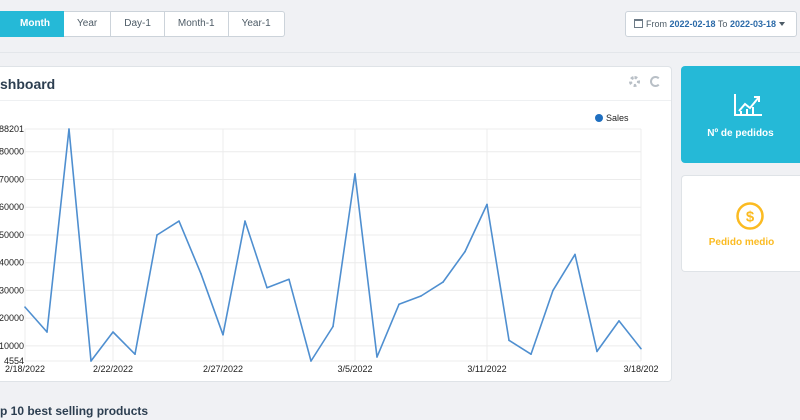  I want to click on calendar-icon, so click(638, 23).